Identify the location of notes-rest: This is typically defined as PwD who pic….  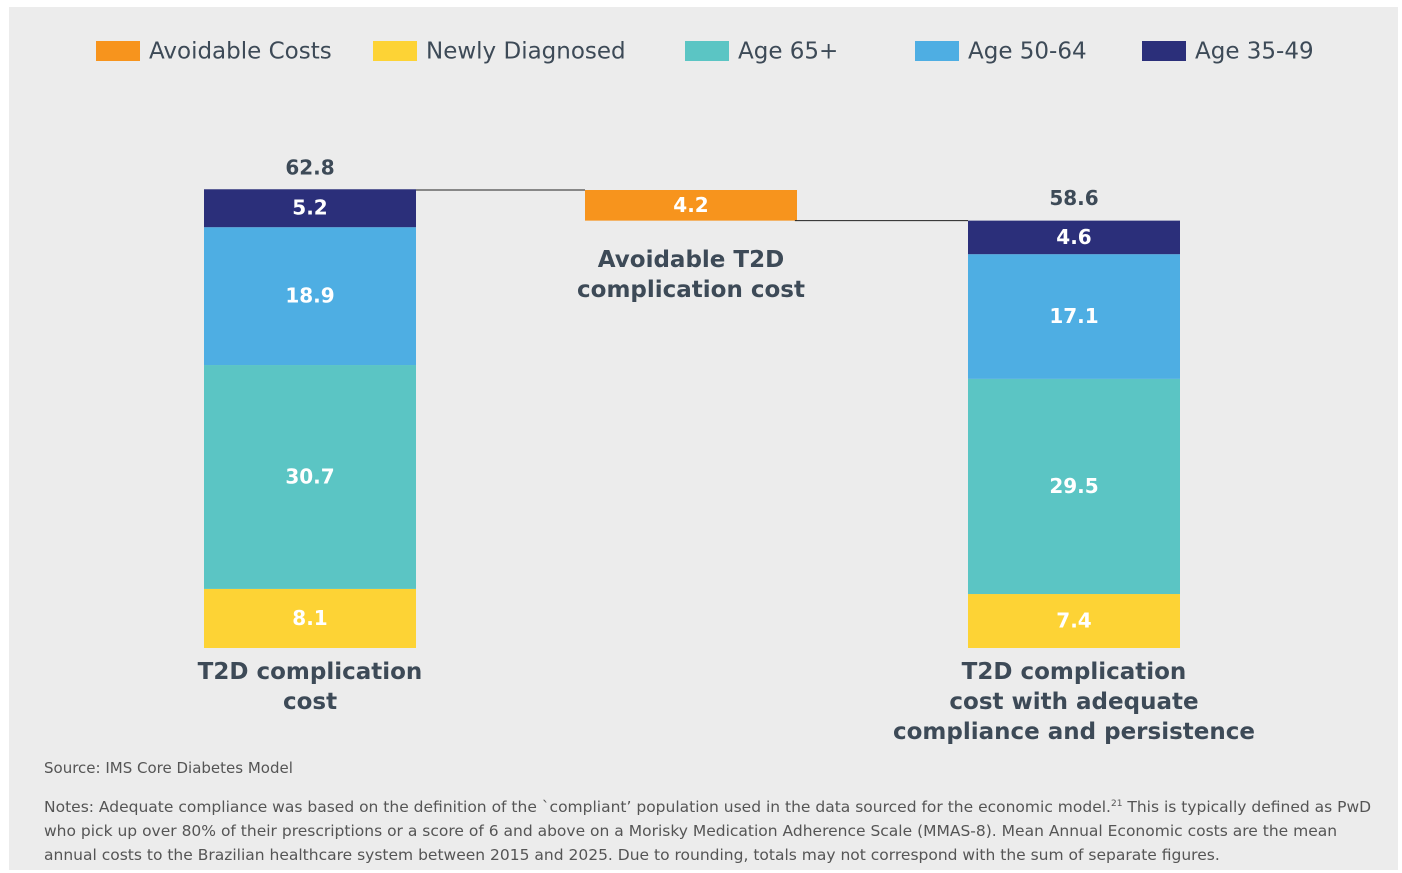
(708, 831).